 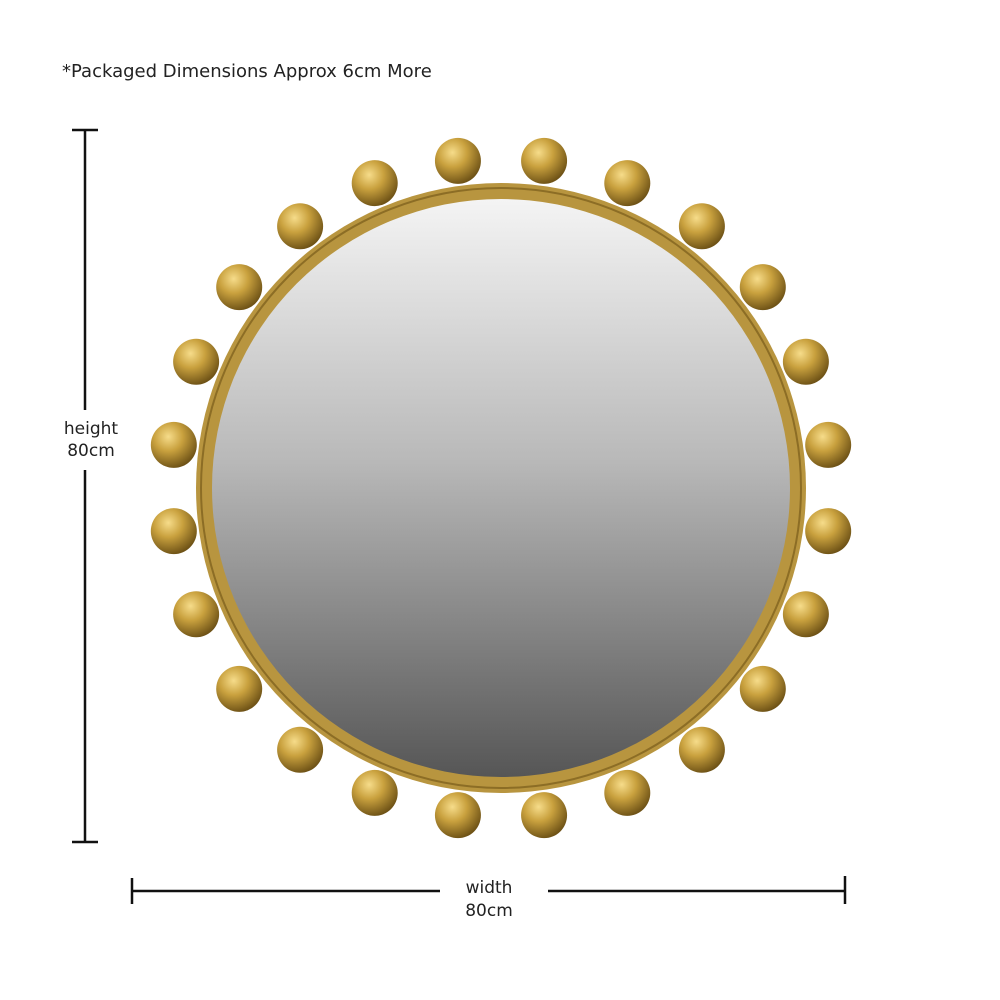 What do you see at coordinates (91, 486) in the screenshot?
I see `height-dimension: height 80cm` at bounding box center [91, 486].